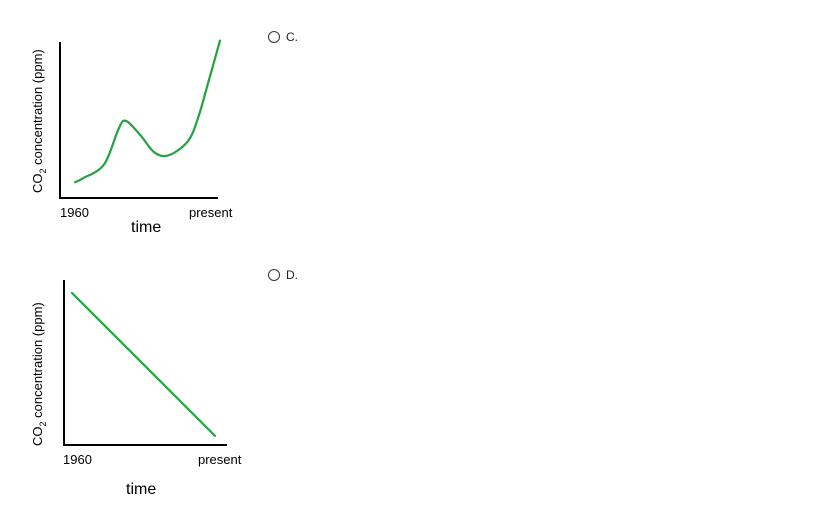 The height and width of the screenshot is (523, 821). What do you see at coordinates (283, 275) in the screenshot?
I see `answer-option-d: D.` at bounding box center [283, 275].